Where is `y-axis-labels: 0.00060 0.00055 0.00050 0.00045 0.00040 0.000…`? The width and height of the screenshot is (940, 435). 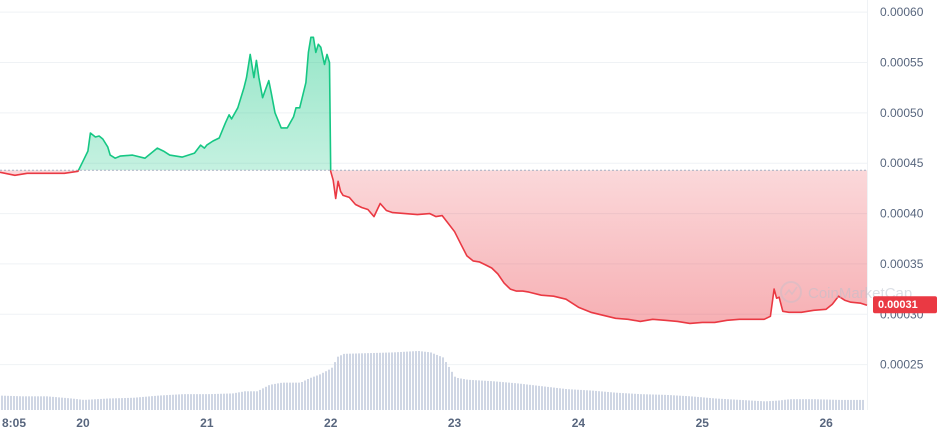 y-axis-labels: 0.00060 0.00055 0.00050 0.00045 0.00040 0.000… is located at coordinates (902, 188).